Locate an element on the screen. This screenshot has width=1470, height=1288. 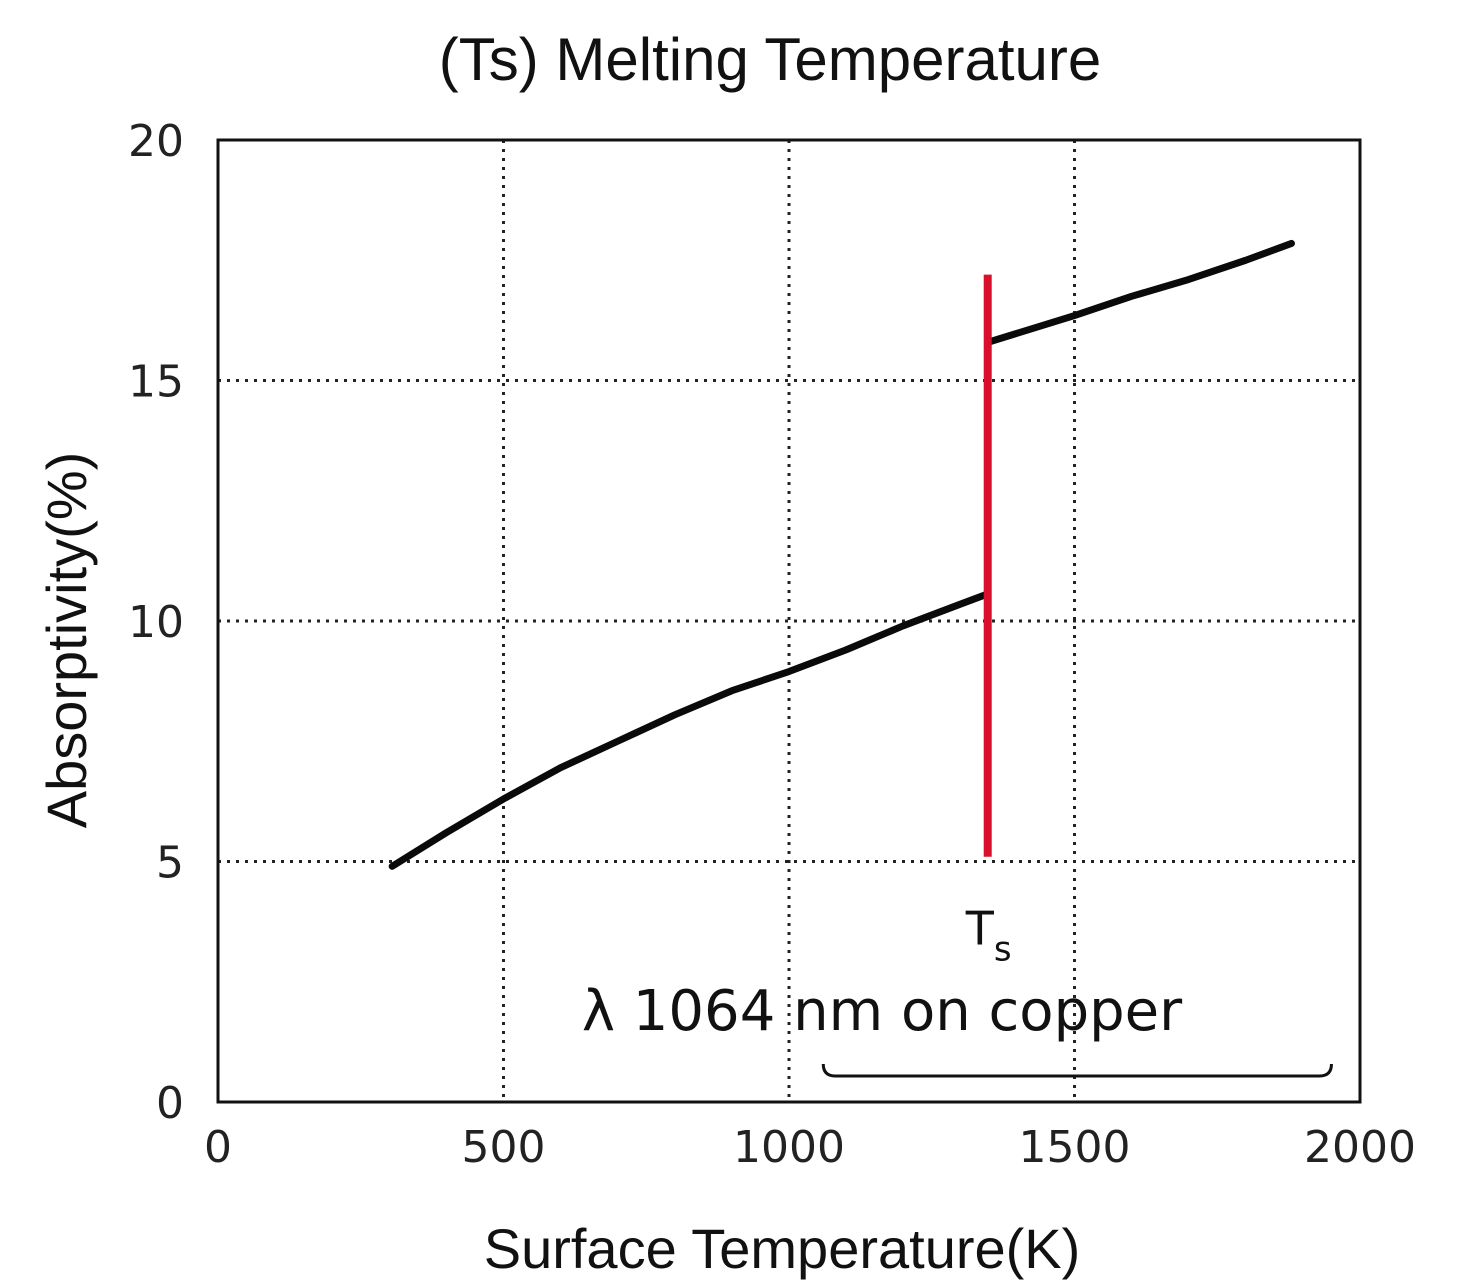
x-tick-label: 2000 is located at coordinates (1360, 1147).